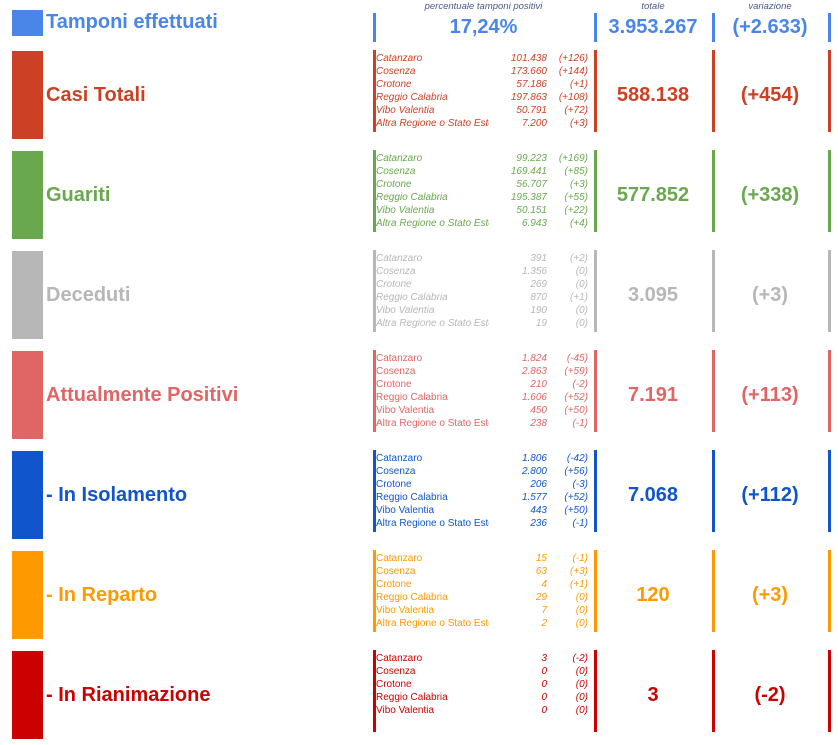  Describe the element at coordinates (528, 58) in the screenshot. I see `province-value: 101.438` at that location.